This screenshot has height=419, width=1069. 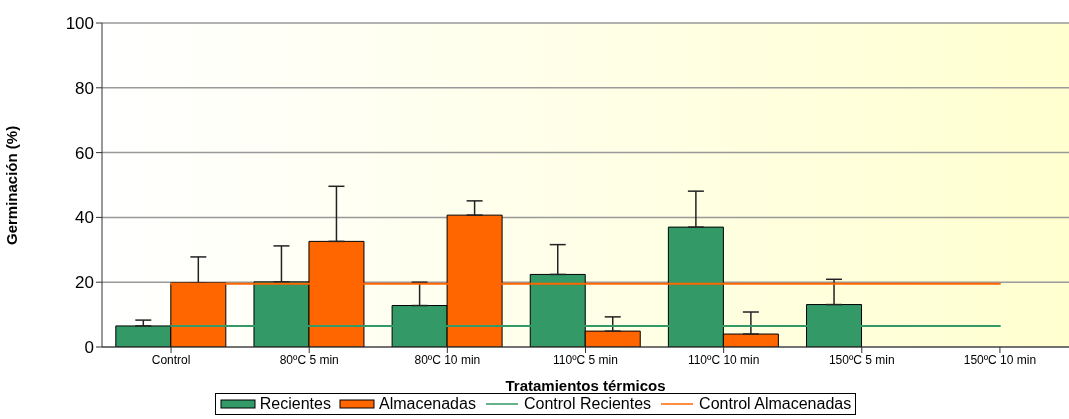 What do you see at coordinates (89, 348) in the screenshot?
I see `y-tick-label: 0` at bounding box center [89, 348].